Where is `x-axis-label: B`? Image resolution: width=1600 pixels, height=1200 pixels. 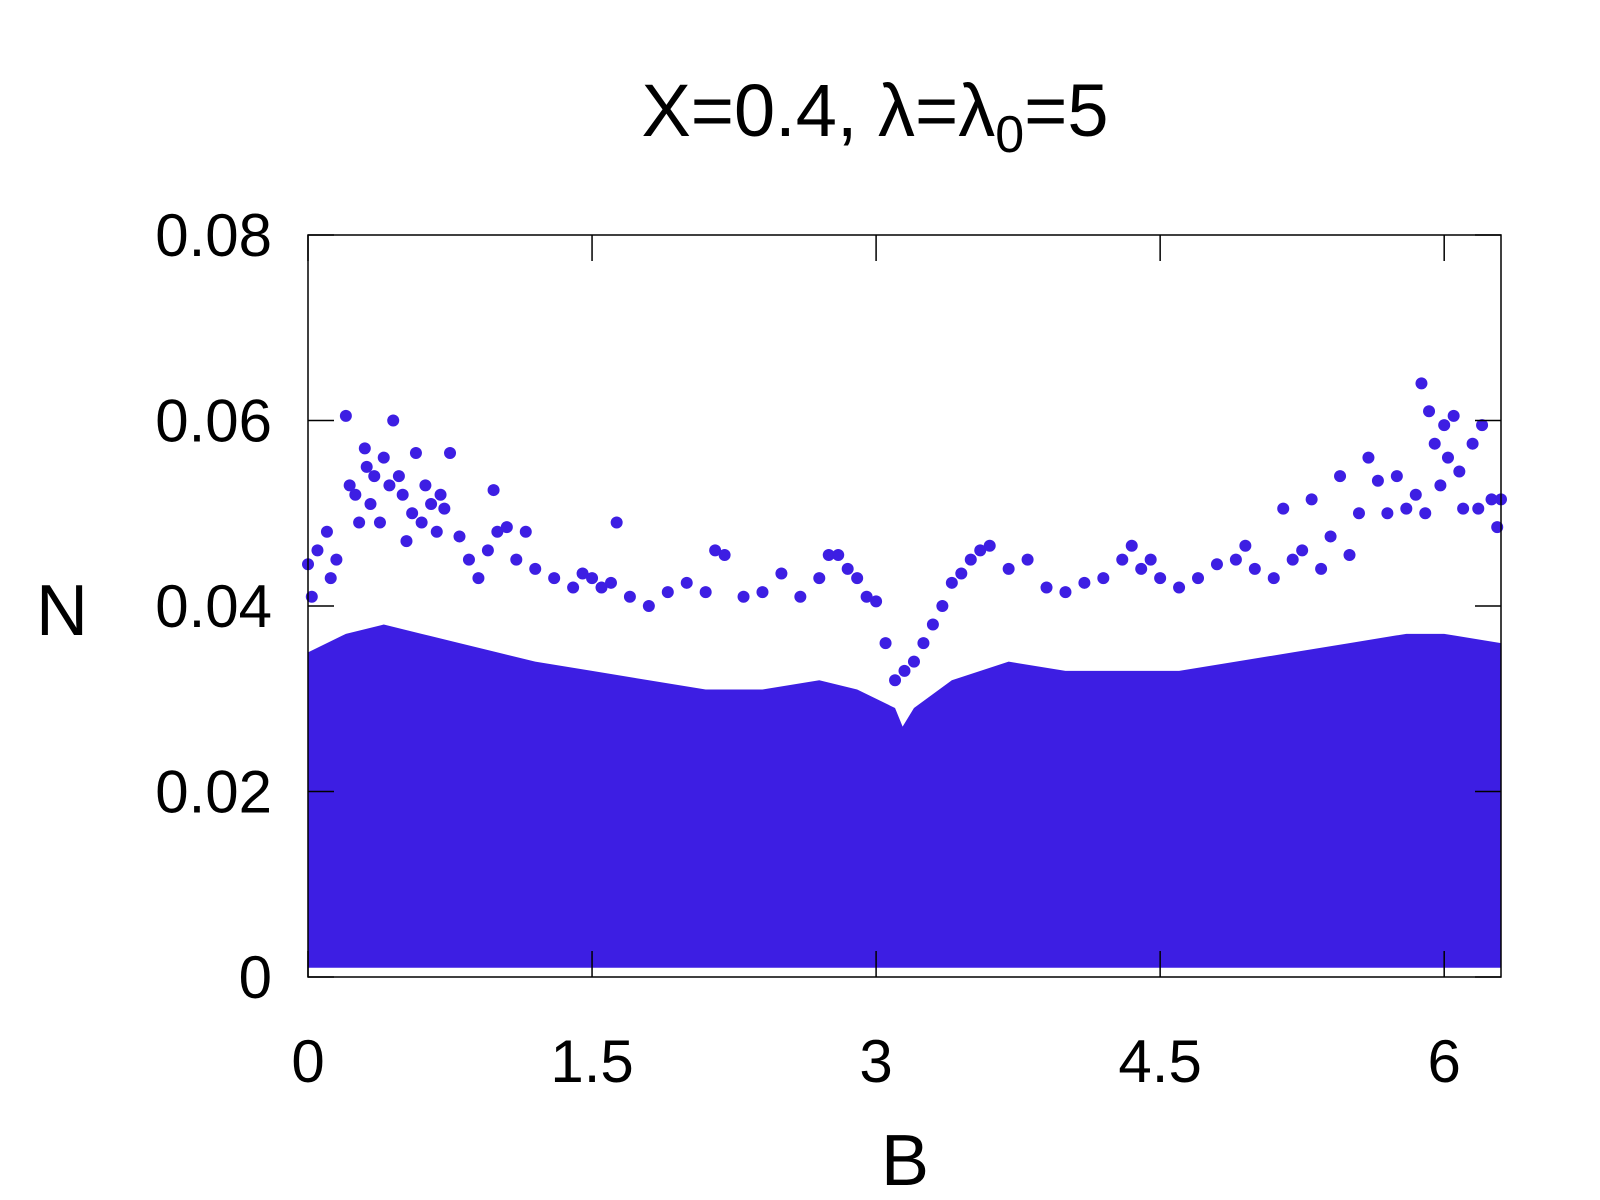
x-axis-label: B is located at coordinates (905, 1160).